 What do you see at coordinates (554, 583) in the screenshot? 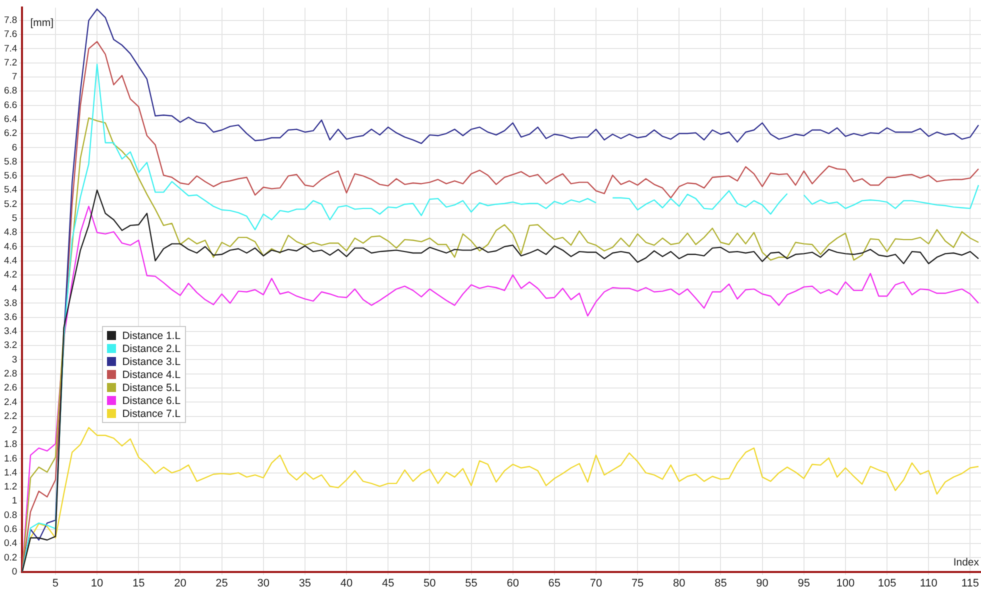
I see `x-tick-label: 65` at bounding box center [554, 583].